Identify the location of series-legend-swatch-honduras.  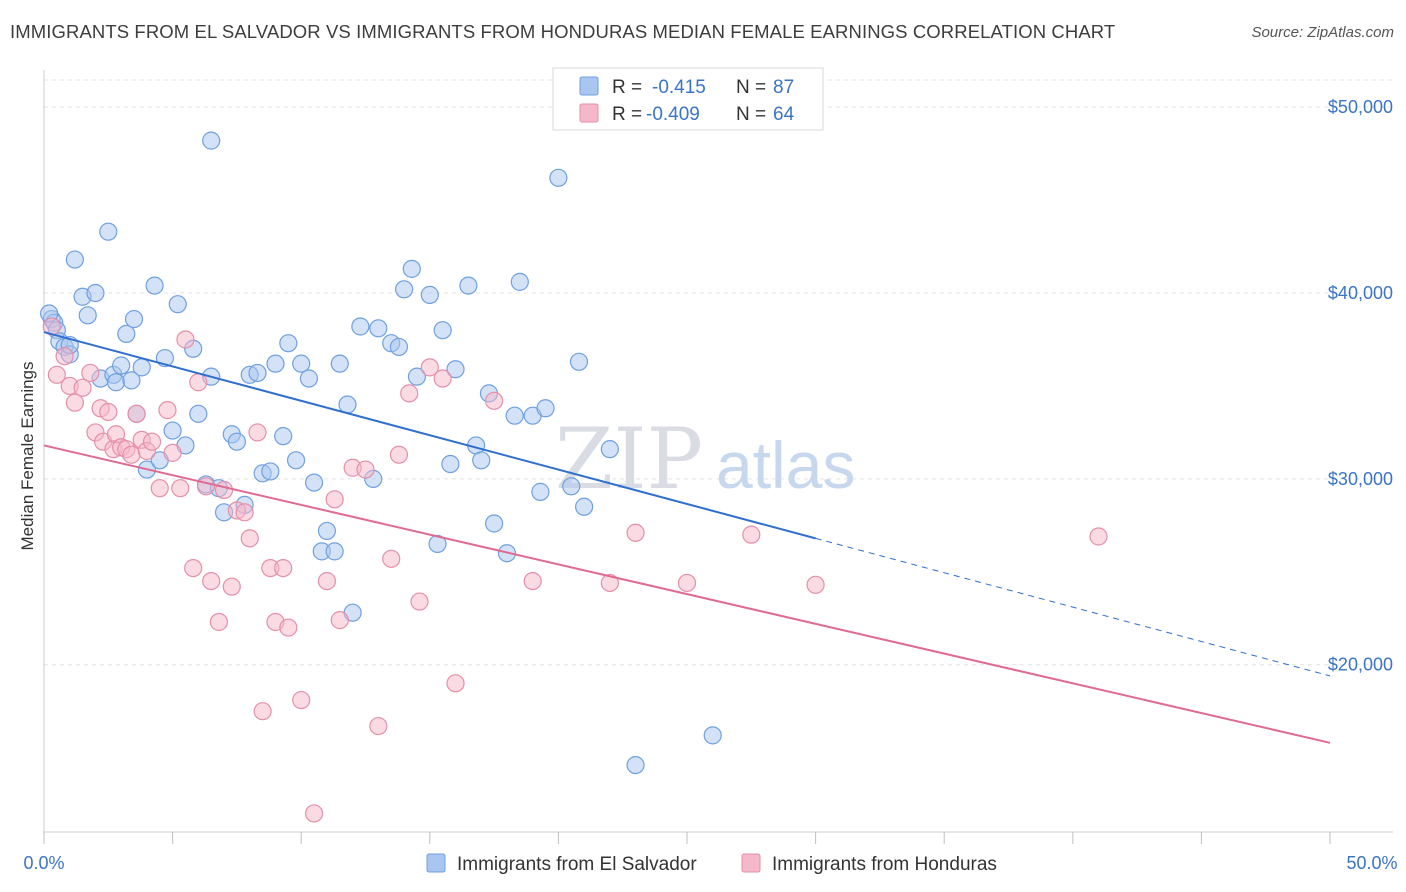
(751, 863).